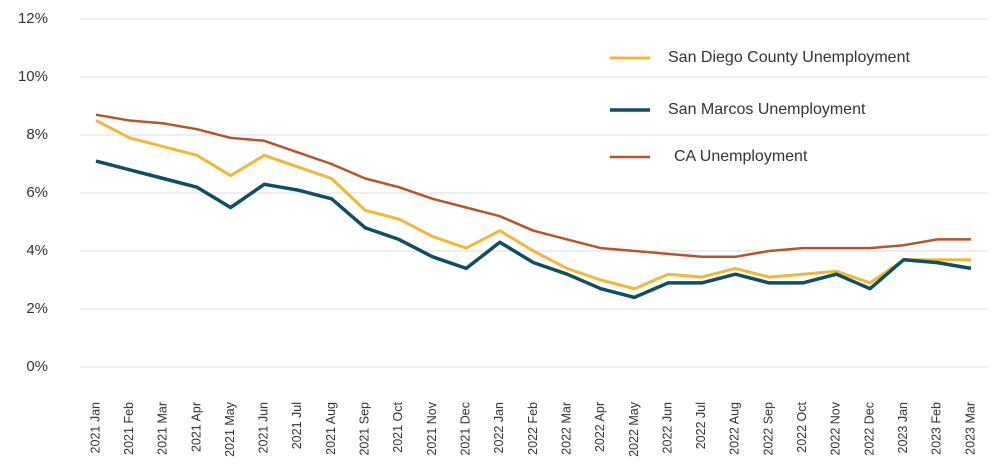 The height and width of the screenshot is (464, 994). I want to click on x-tick-label: 2021 Dec, so click(465, 429).